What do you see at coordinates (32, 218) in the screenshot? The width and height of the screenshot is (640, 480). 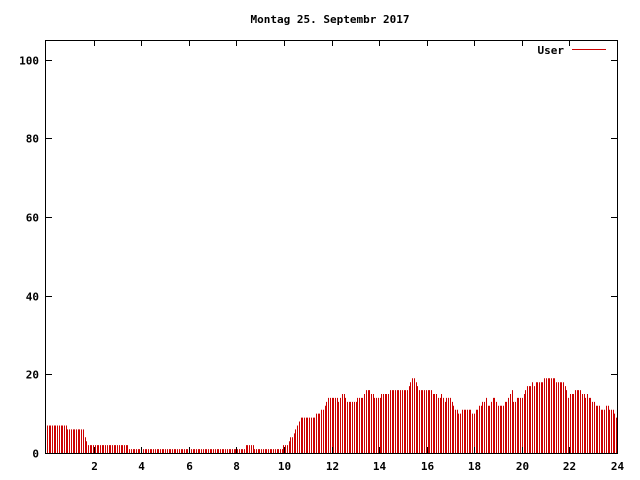 I see `y-tick-label: 60` at bounding box center [32, 218].